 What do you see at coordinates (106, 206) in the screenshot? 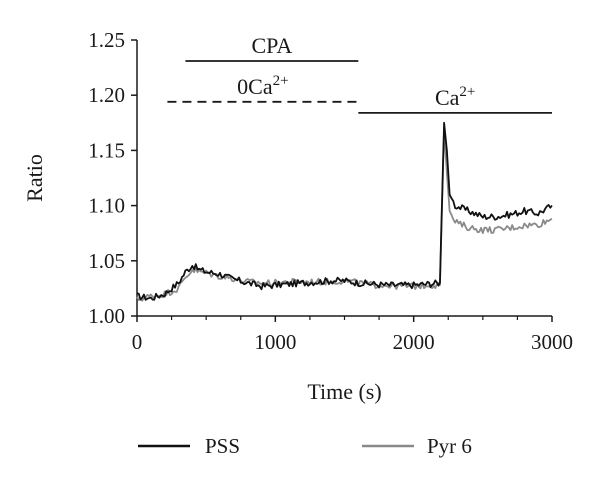
I see `y-tick-label: 1.10` at bounding box center [106, 206].